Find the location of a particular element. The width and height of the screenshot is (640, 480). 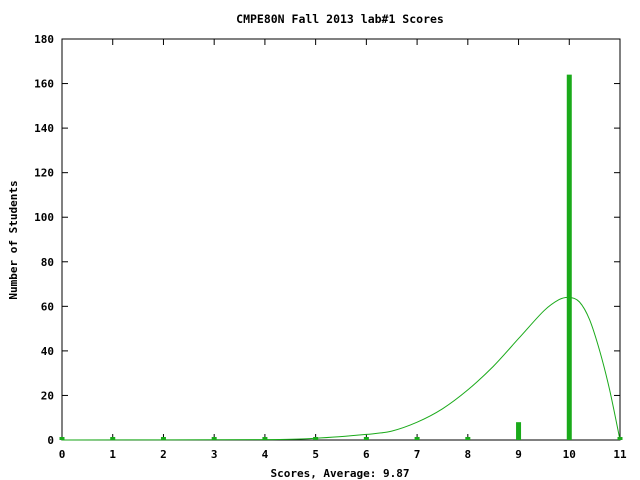

y-tick-label: 0 is located at coordinates (50, 440).